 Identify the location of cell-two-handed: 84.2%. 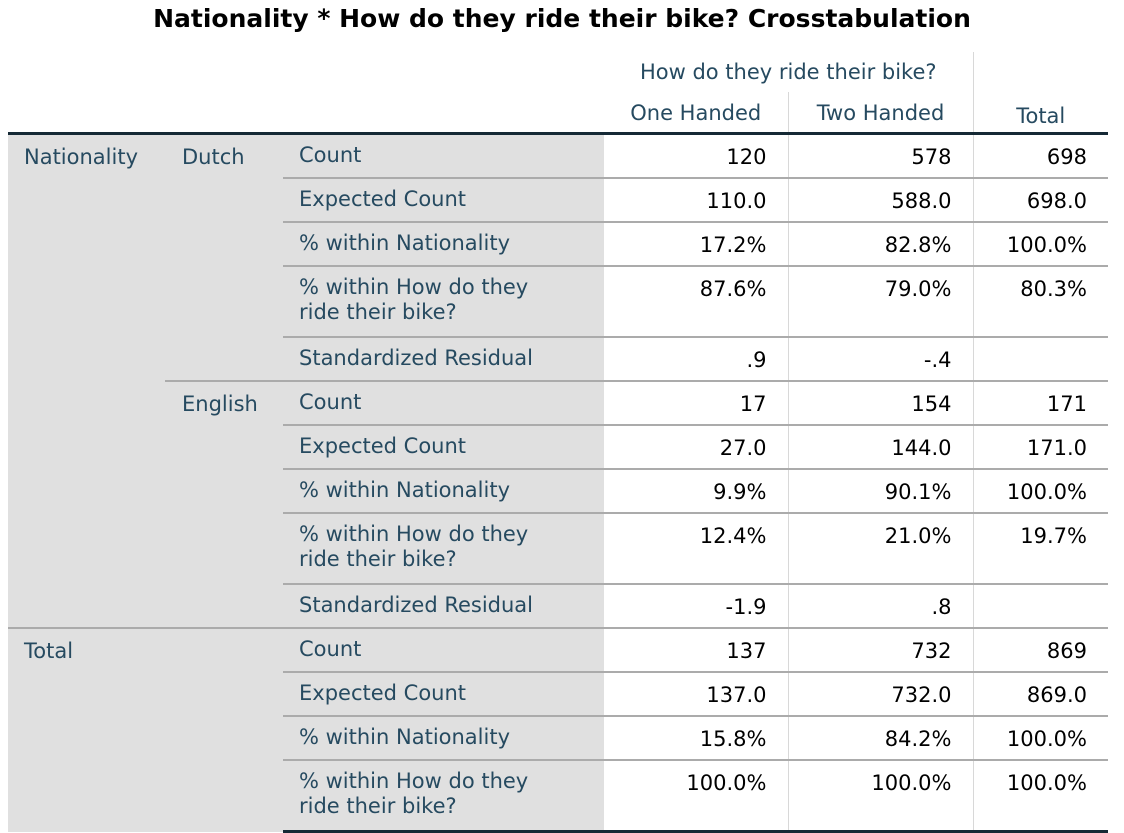
(880, 737).